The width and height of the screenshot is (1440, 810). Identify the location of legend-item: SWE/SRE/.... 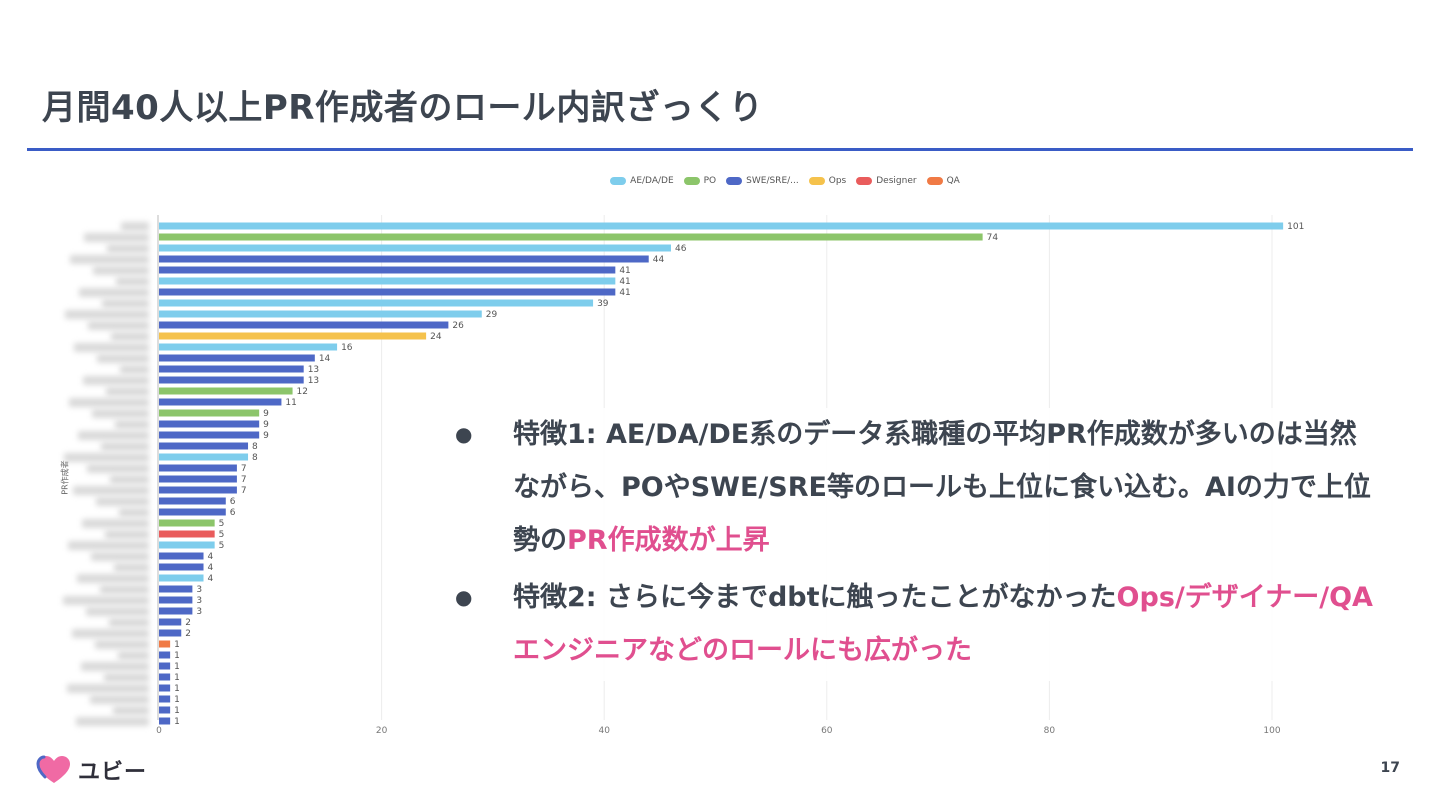
(762, 181).